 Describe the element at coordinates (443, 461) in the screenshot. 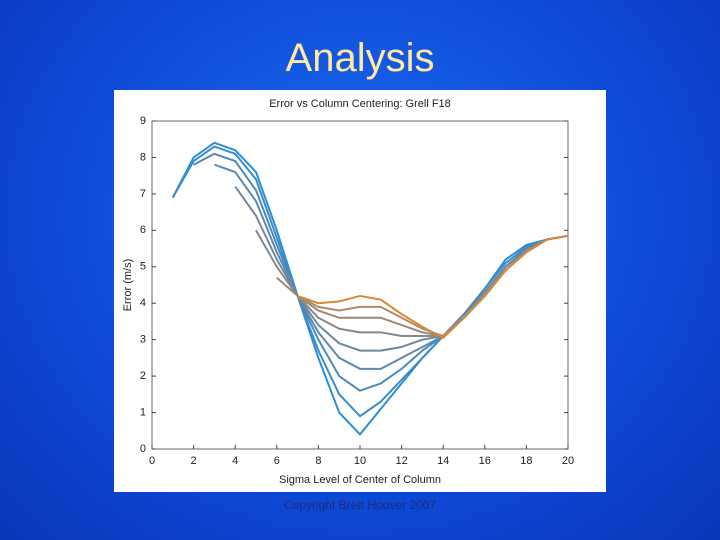

I see `x-tick-label: 14` at that location.